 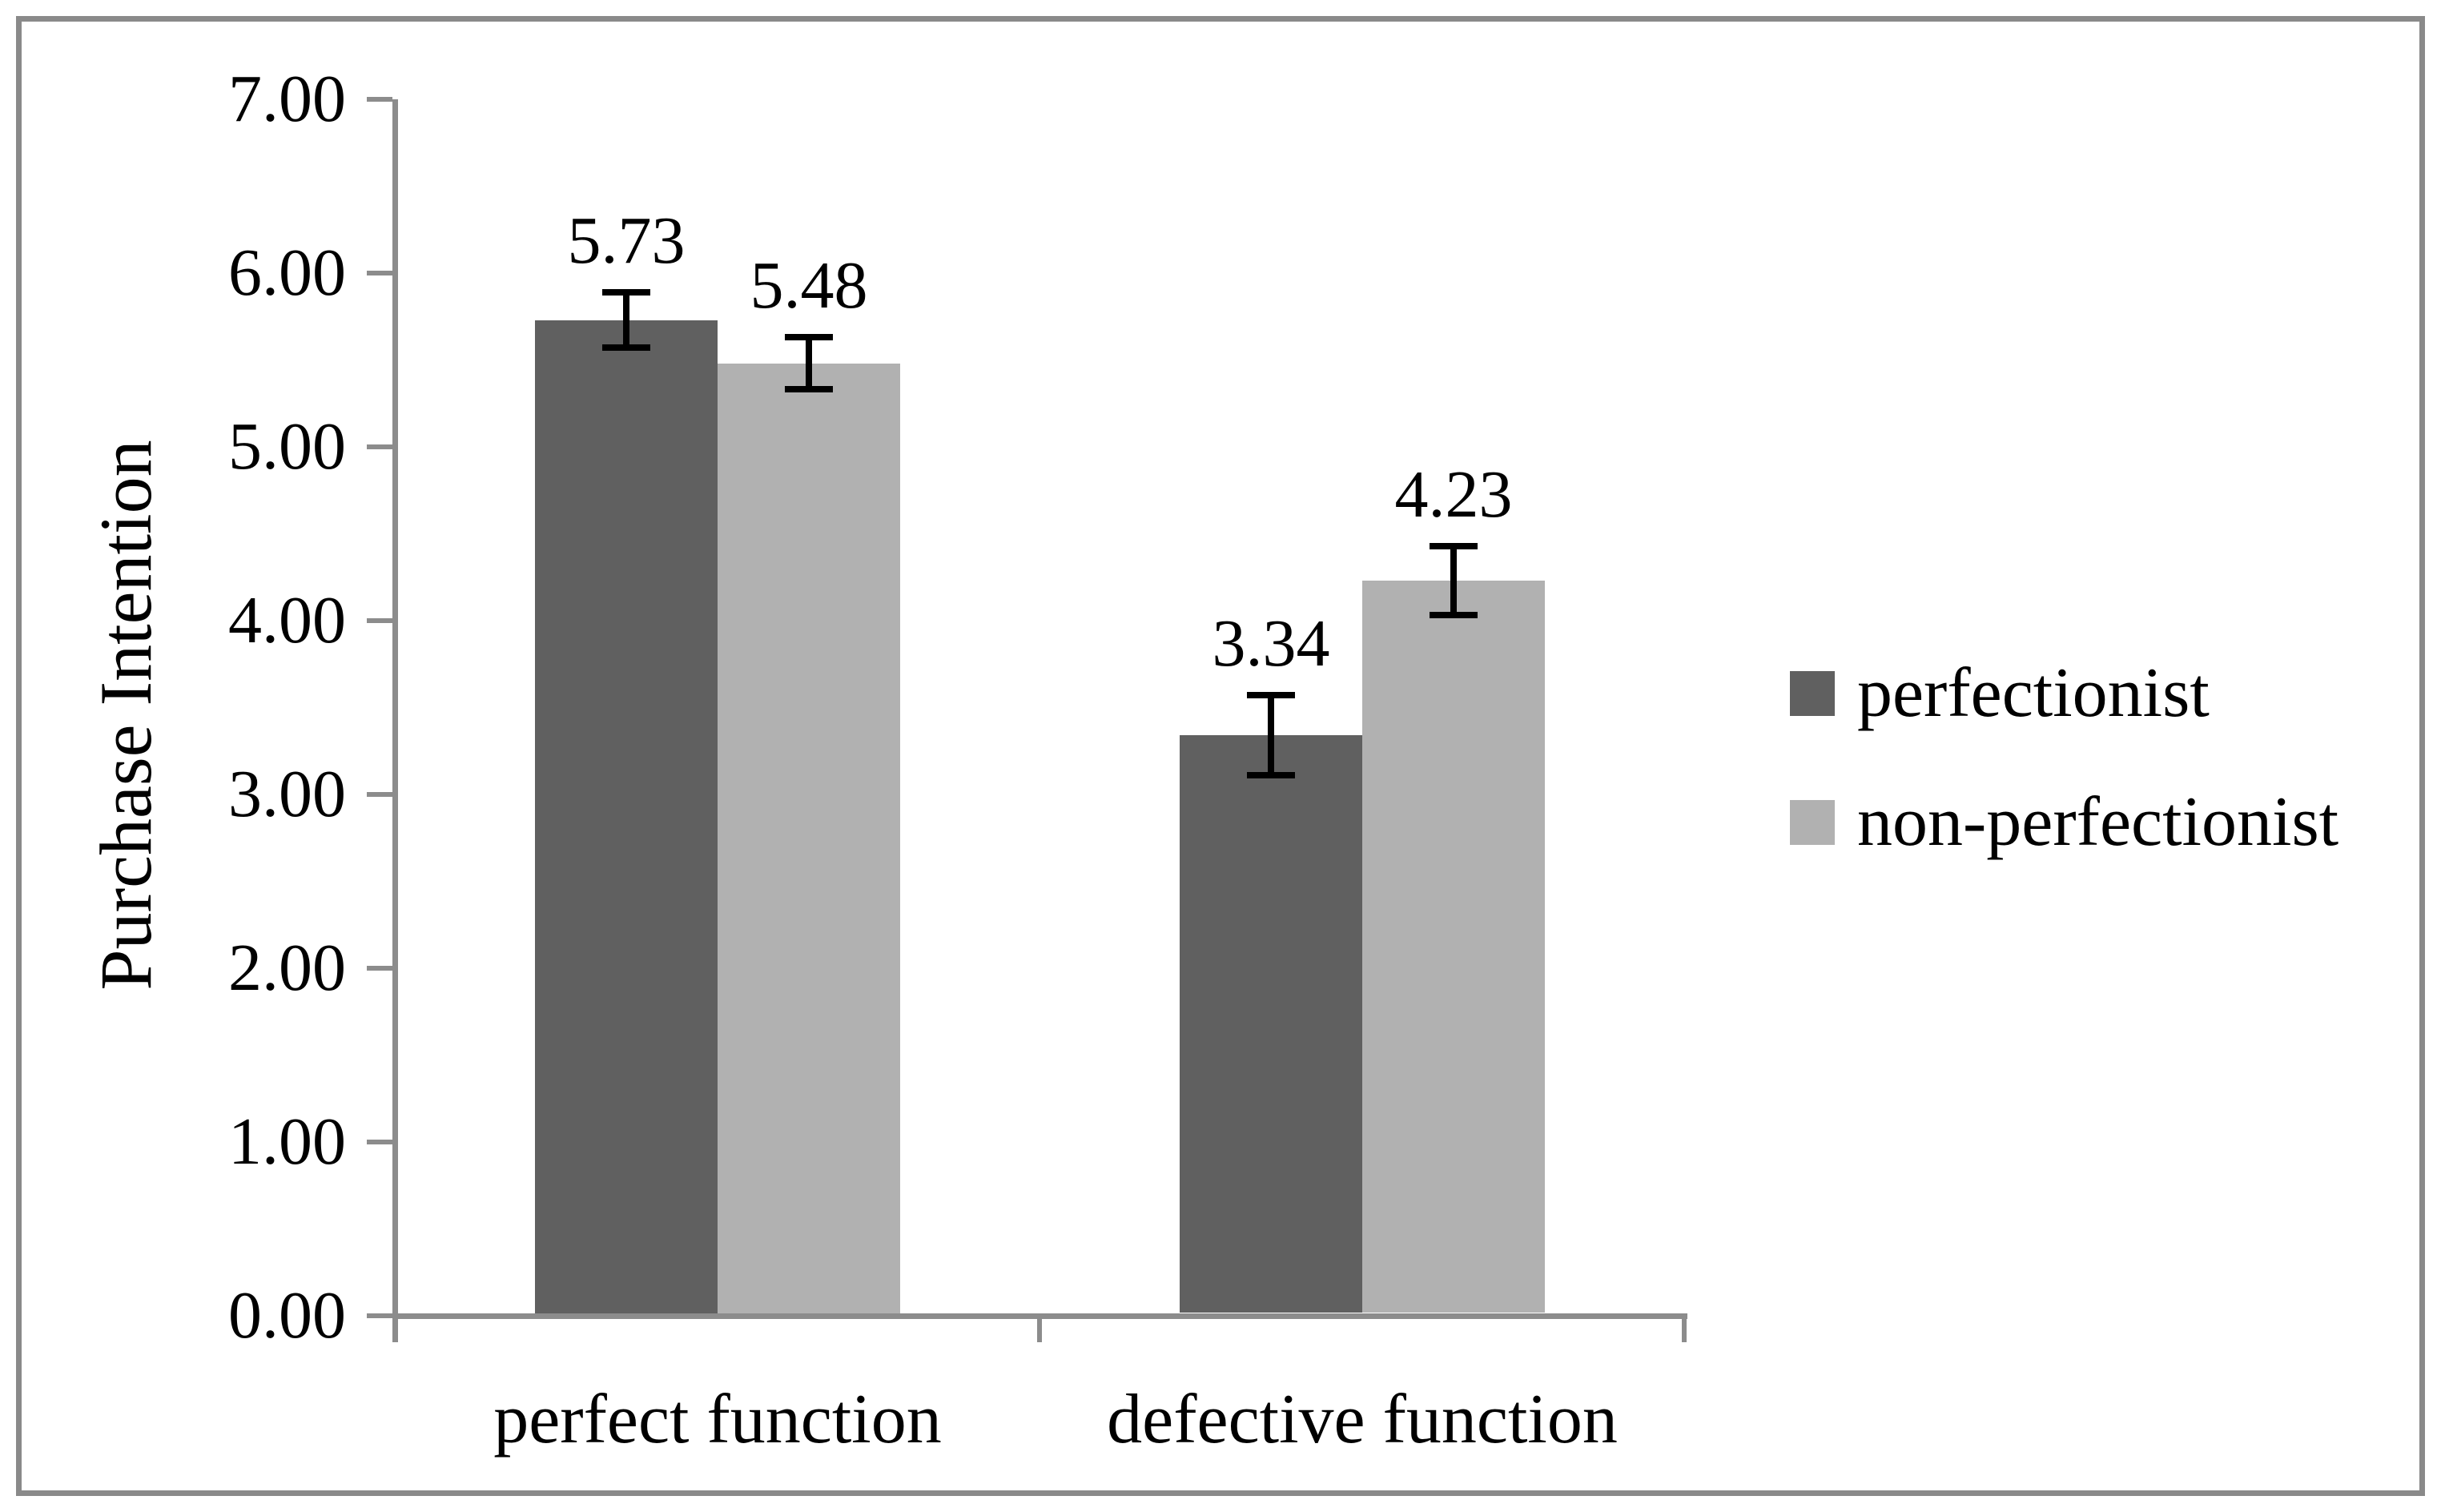 What do you see at coordinates (287, 794) in the screenshot?
I see `y-tick-label: 3.00` at bounding box center [287, 794].